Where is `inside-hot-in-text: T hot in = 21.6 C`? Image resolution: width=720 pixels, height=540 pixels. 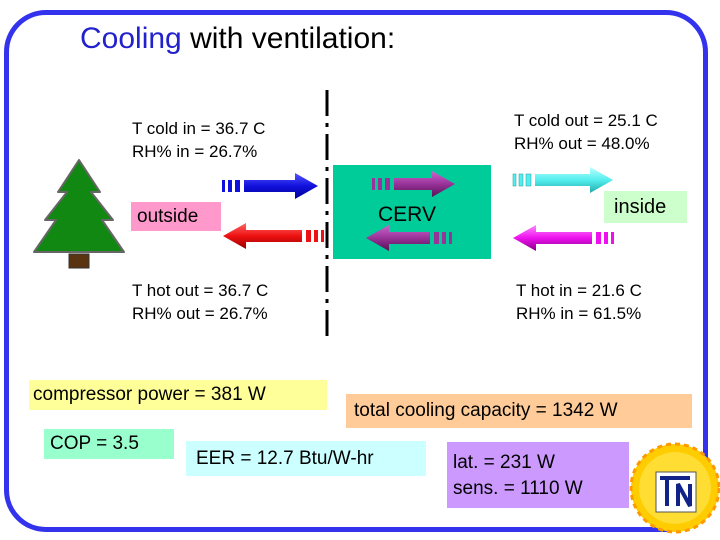
inside-hot-in-text: T hot in = 21.6 C is located at coordinates (579, 290).